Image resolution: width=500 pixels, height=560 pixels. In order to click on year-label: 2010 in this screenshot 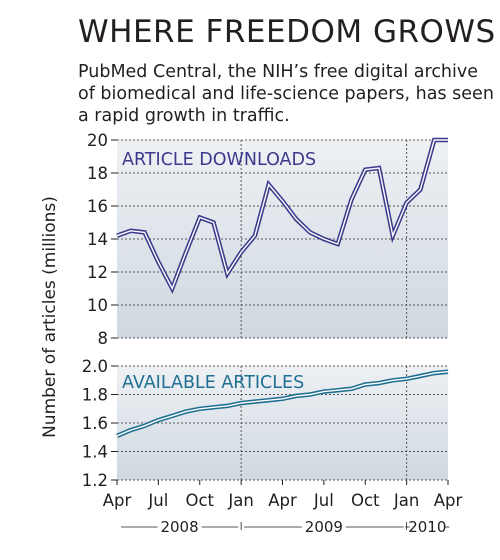, I will do `click(427, 527)`.